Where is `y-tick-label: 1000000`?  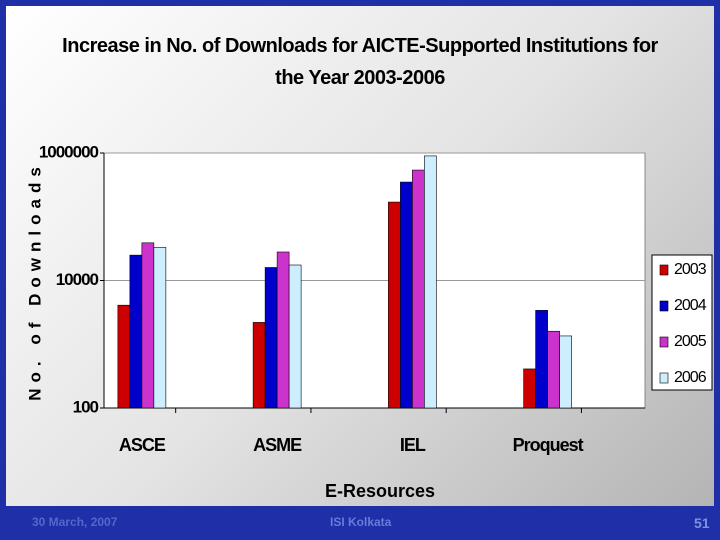
y-tick-label: 1000000 is located at coordinates (69, 151).